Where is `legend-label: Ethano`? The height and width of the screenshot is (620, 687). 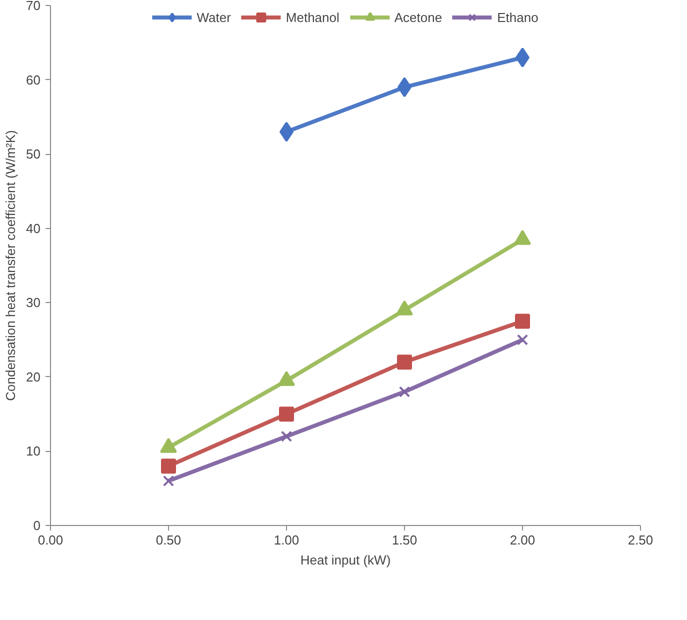 legend-label: Ethano is located at coordinates (517, 17).